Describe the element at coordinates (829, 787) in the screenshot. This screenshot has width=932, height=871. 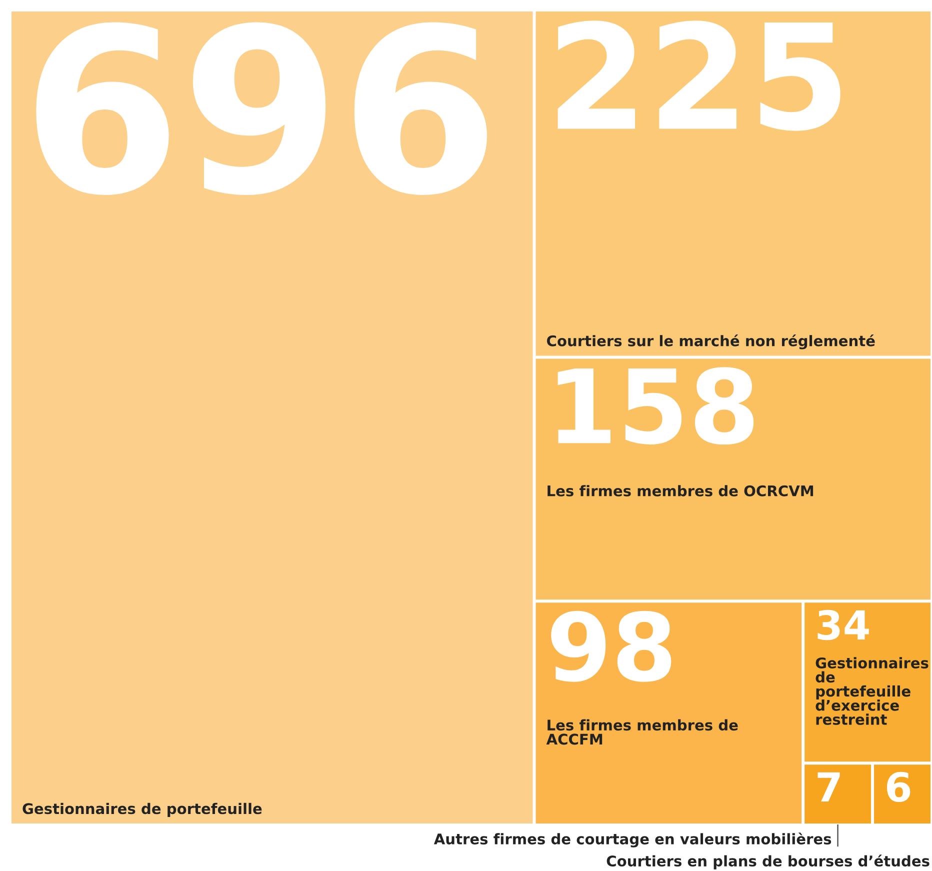
I see `data-label: 7` at that location.